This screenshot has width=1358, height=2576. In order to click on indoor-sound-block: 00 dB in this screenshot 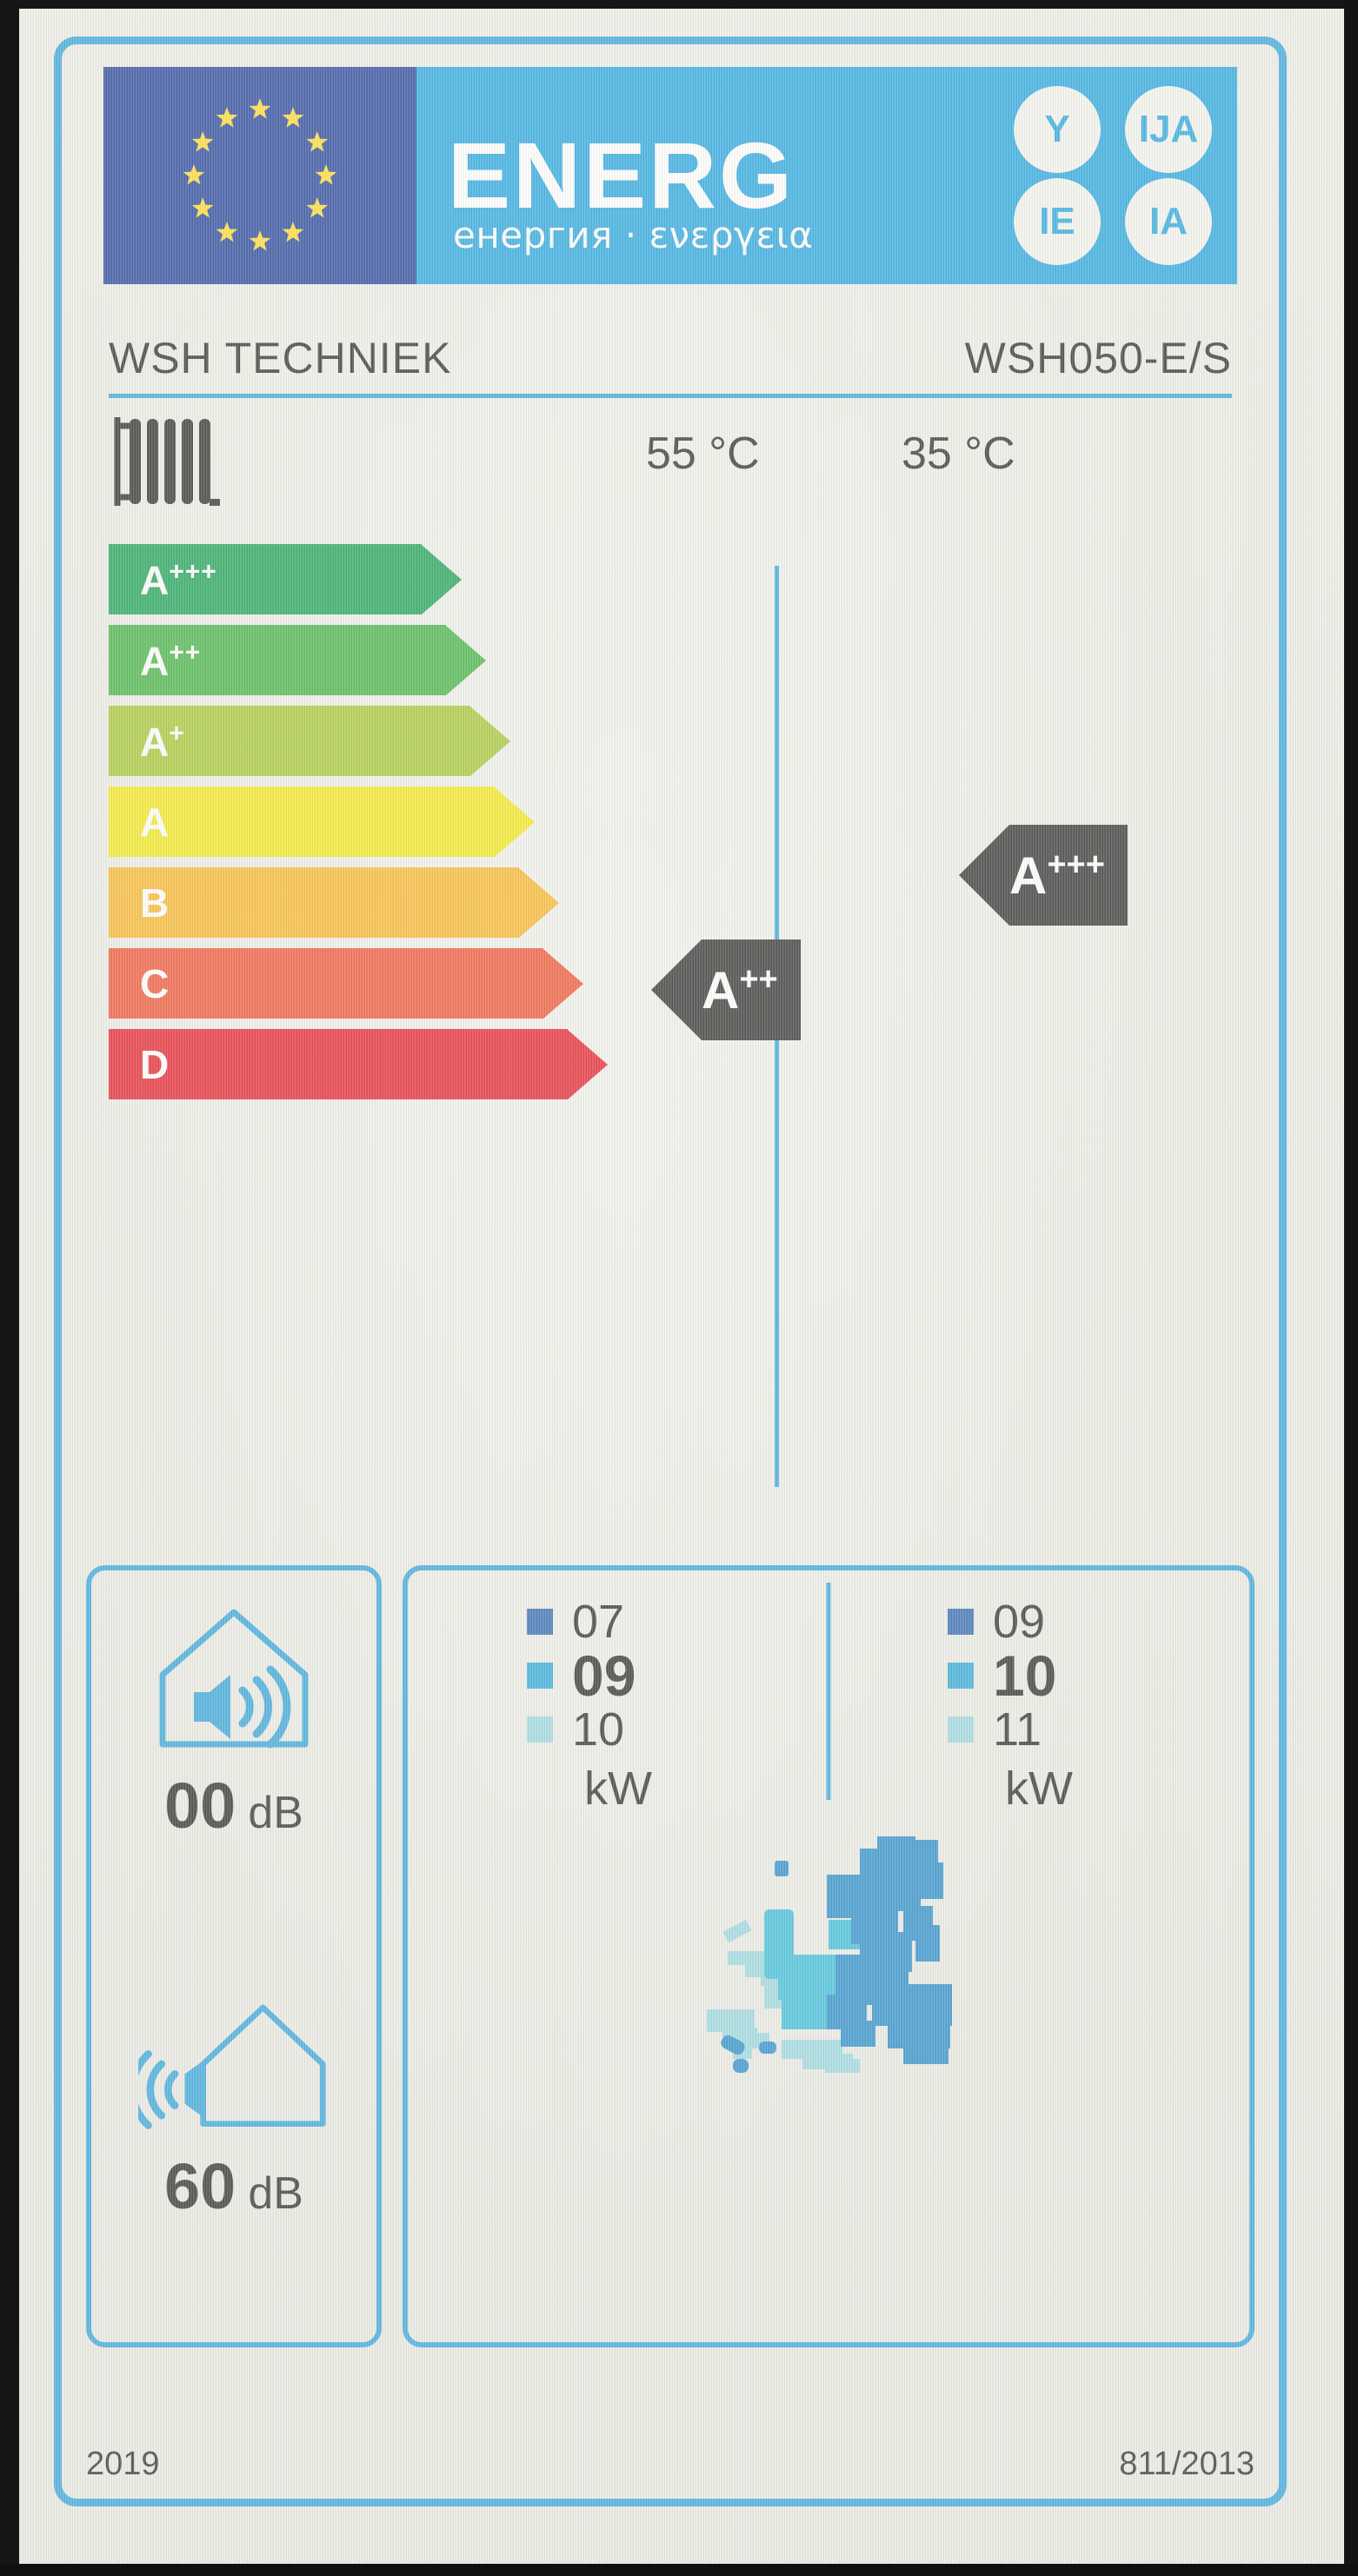, I will do `click(233, 1721)`.